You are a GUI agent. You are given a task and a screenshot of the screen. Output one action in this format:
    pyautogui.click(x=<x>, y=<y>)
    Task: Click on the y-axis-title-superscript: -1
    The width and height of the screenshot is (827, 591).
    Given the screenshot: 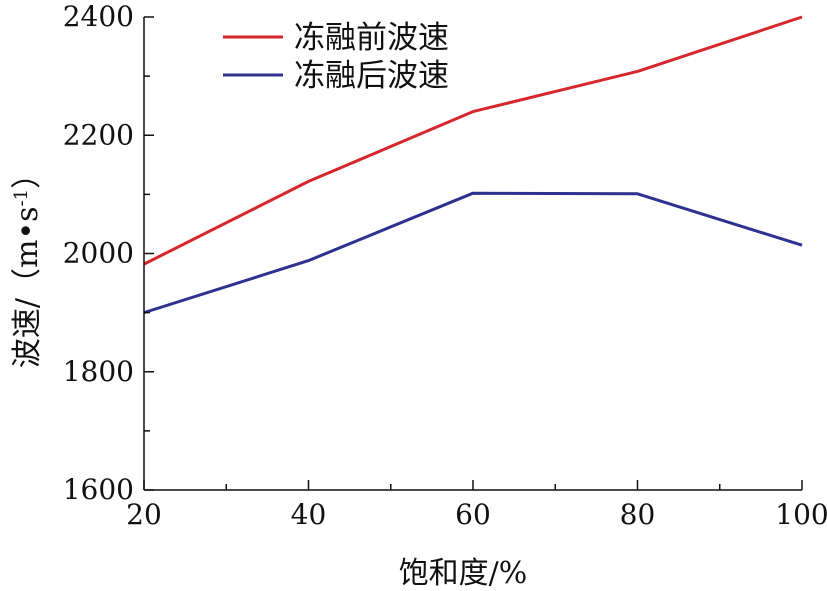 What is the action you would take?
    pyautogui.click(x=21, y=198)
    